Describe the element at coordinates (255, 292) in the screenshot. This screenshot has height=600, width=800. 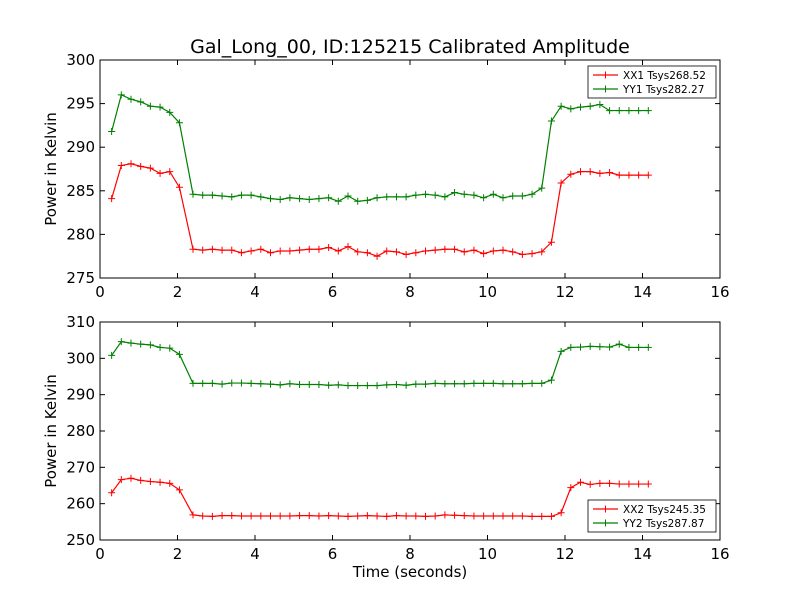
I see `top-x-tick-label: 4` at that location.